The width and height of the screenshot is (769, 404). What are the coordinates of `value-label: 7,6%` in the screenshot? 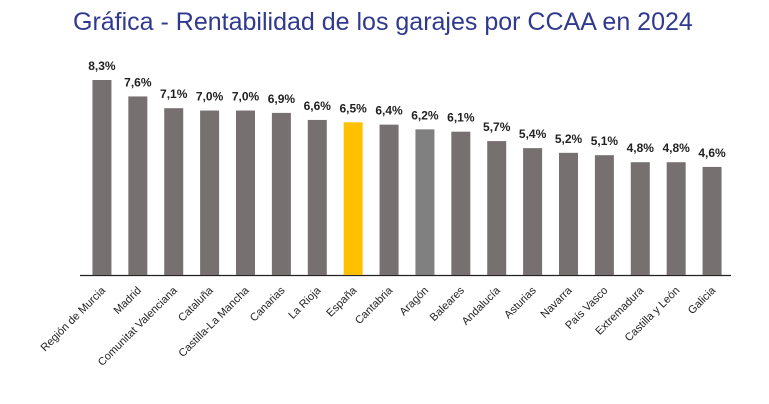 It's located at (138, 82).